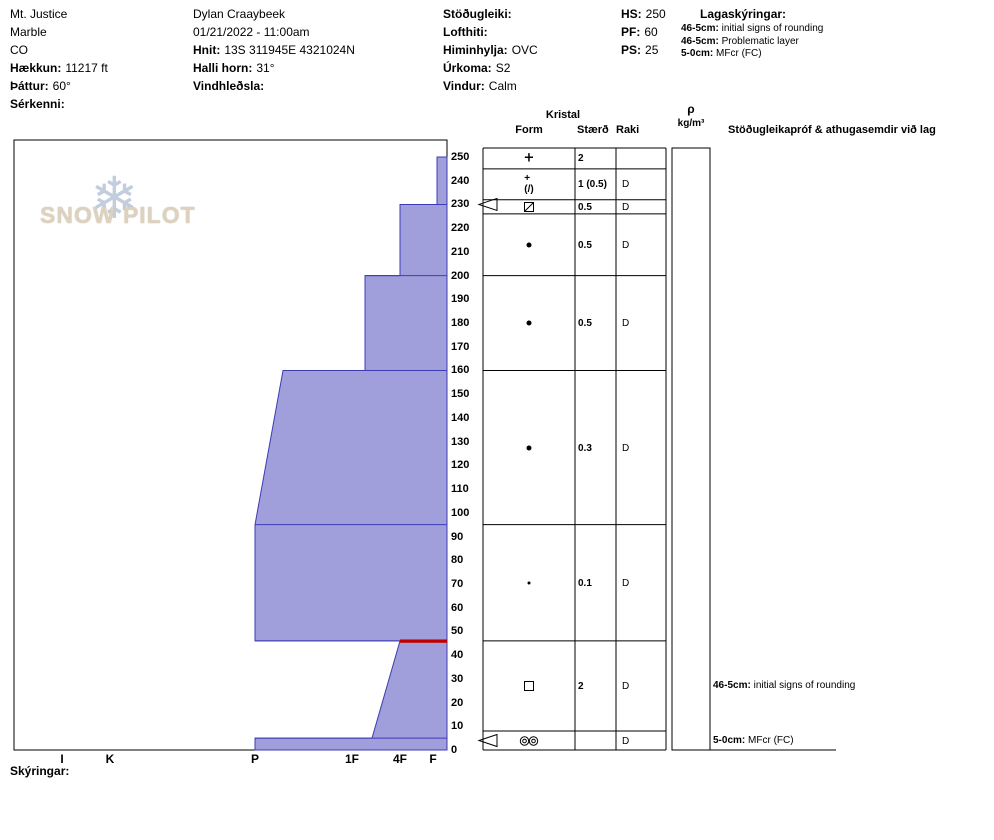 This screenshot has width=994, height=840. What do you see at coordinates (234, 68) in the screenshot?
I see `slope-angle: Halli horn: 31°` at bounding box center [234, 68].